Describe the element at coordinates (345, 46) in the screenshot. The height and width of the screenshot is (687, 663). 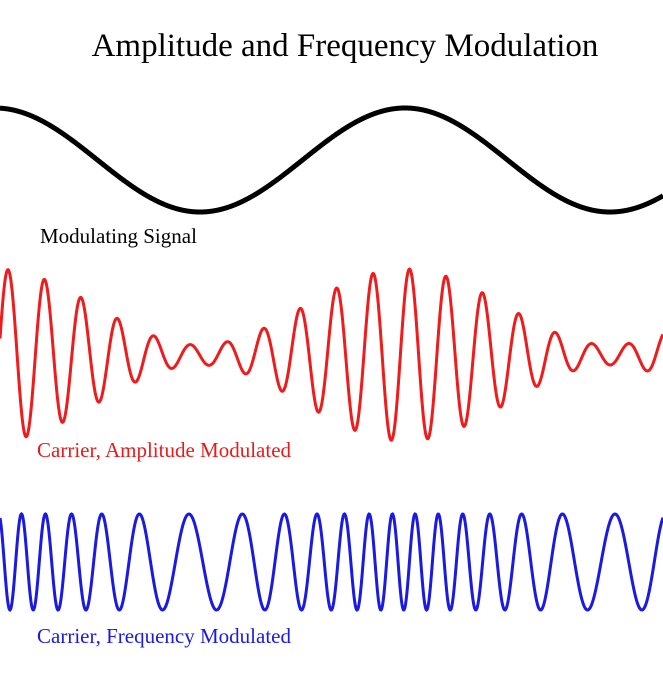
I see `title: Amplitude and Frequency Modulation` at that location.